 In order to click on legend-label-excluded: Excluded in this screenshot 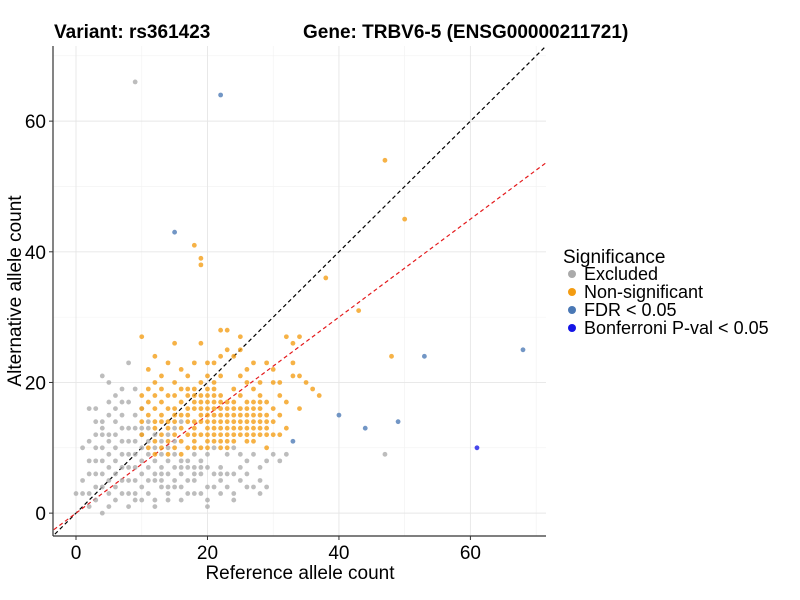, I will do `click(621, 274)`.